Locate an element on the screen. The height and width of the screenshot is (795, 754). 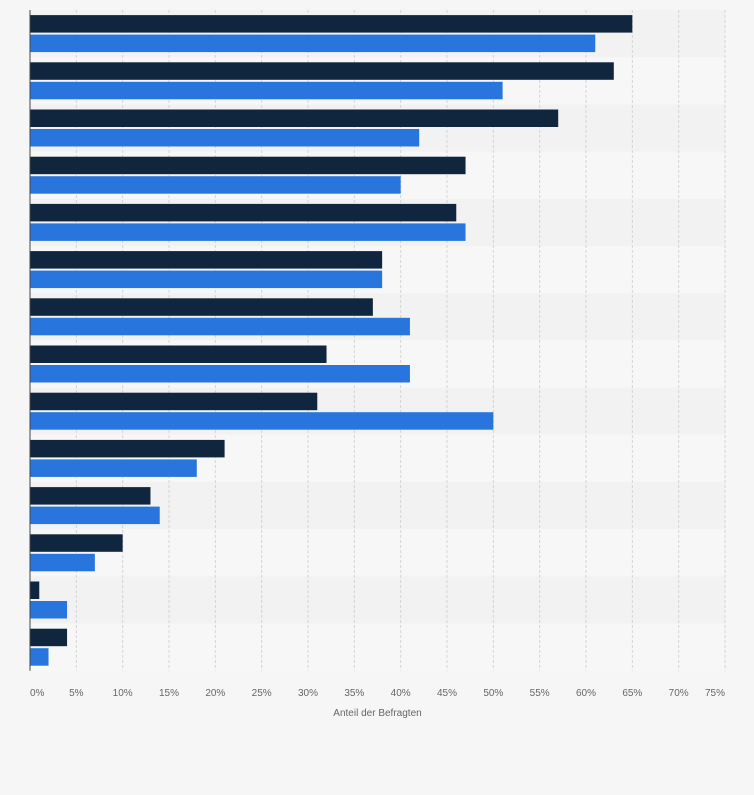
x-tick-label: 40% is located at coordinates (401, 693).